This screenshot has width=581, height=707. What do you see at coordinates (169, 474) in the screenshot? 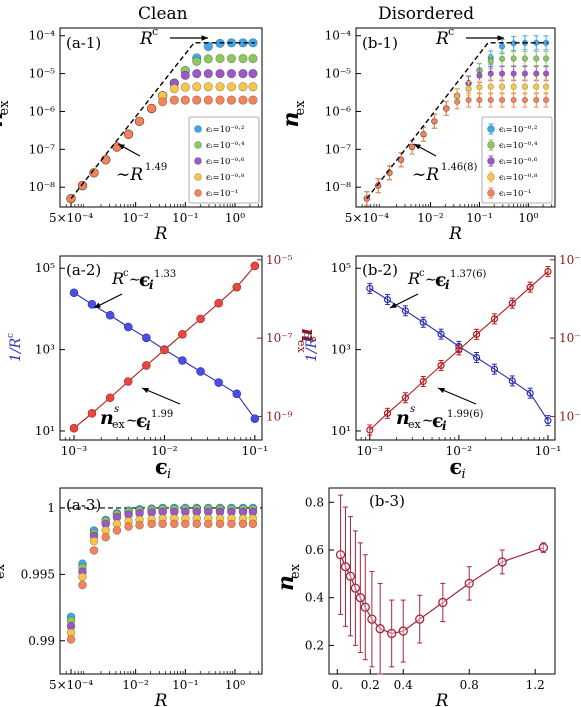
I see `a2-xlabel-sub: i` at bounding box center [169, 474].